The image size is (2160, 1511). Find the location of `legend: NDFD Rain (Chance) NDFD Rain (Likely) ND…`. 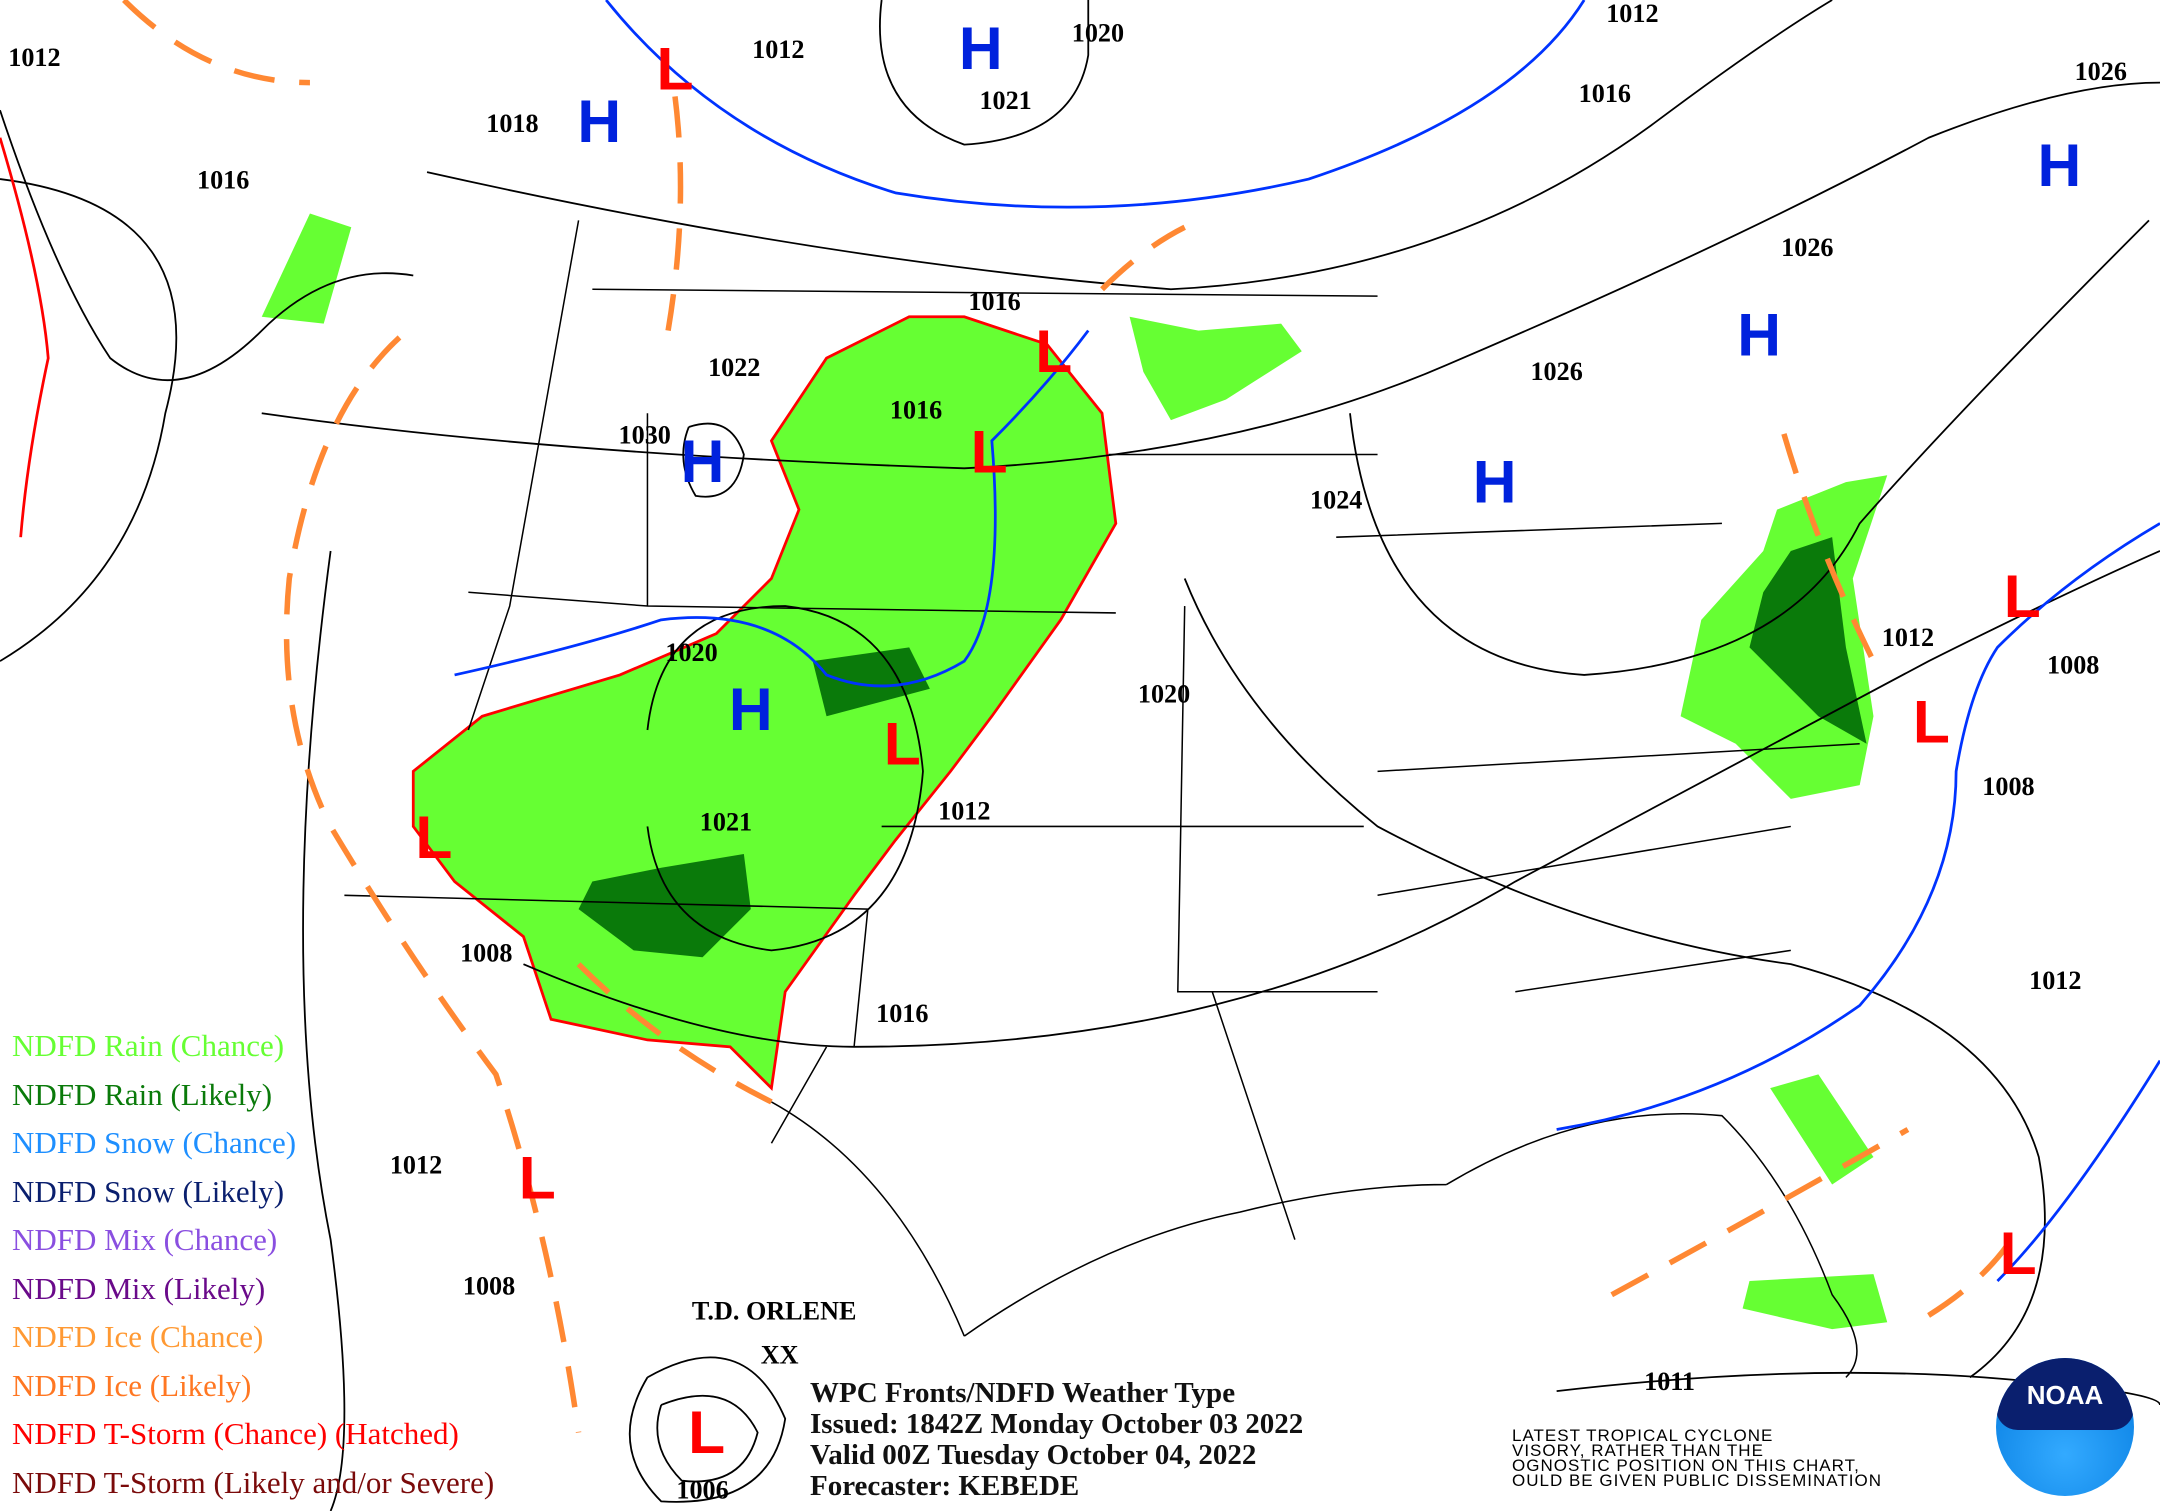

legend: NDFD Rain (Chance) NDFD Rain (Likely) ND… is located at coordinates (253, 1264).